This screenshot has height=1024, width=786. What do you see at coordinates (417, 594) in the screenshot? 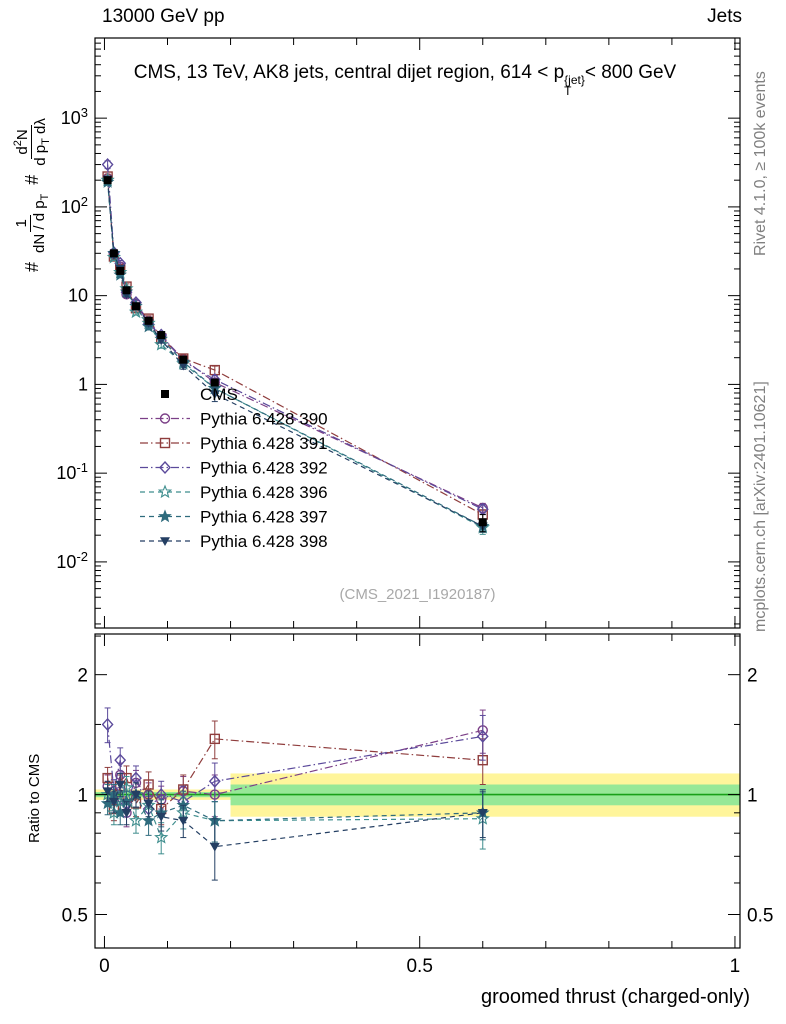
I see `analysis-id-watermark: (CMS_2021_I1920187)` at bounding box center [417, 594].